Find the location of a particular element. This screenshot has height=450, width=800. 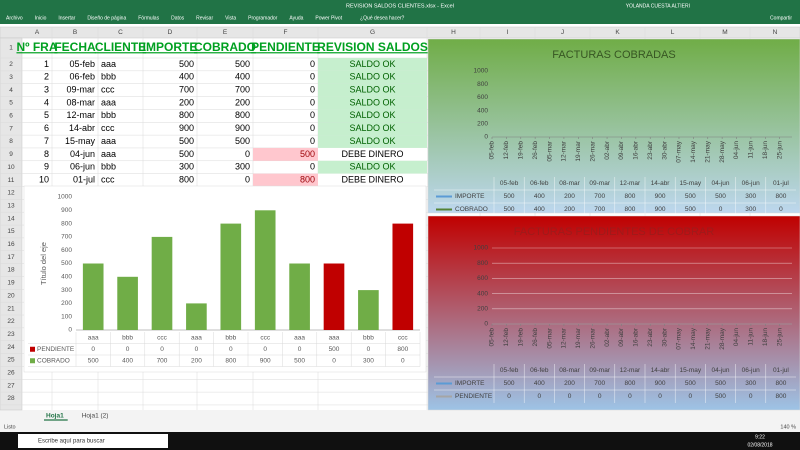

x-tick-label: 09-abr is located at coordinates (621, 337).